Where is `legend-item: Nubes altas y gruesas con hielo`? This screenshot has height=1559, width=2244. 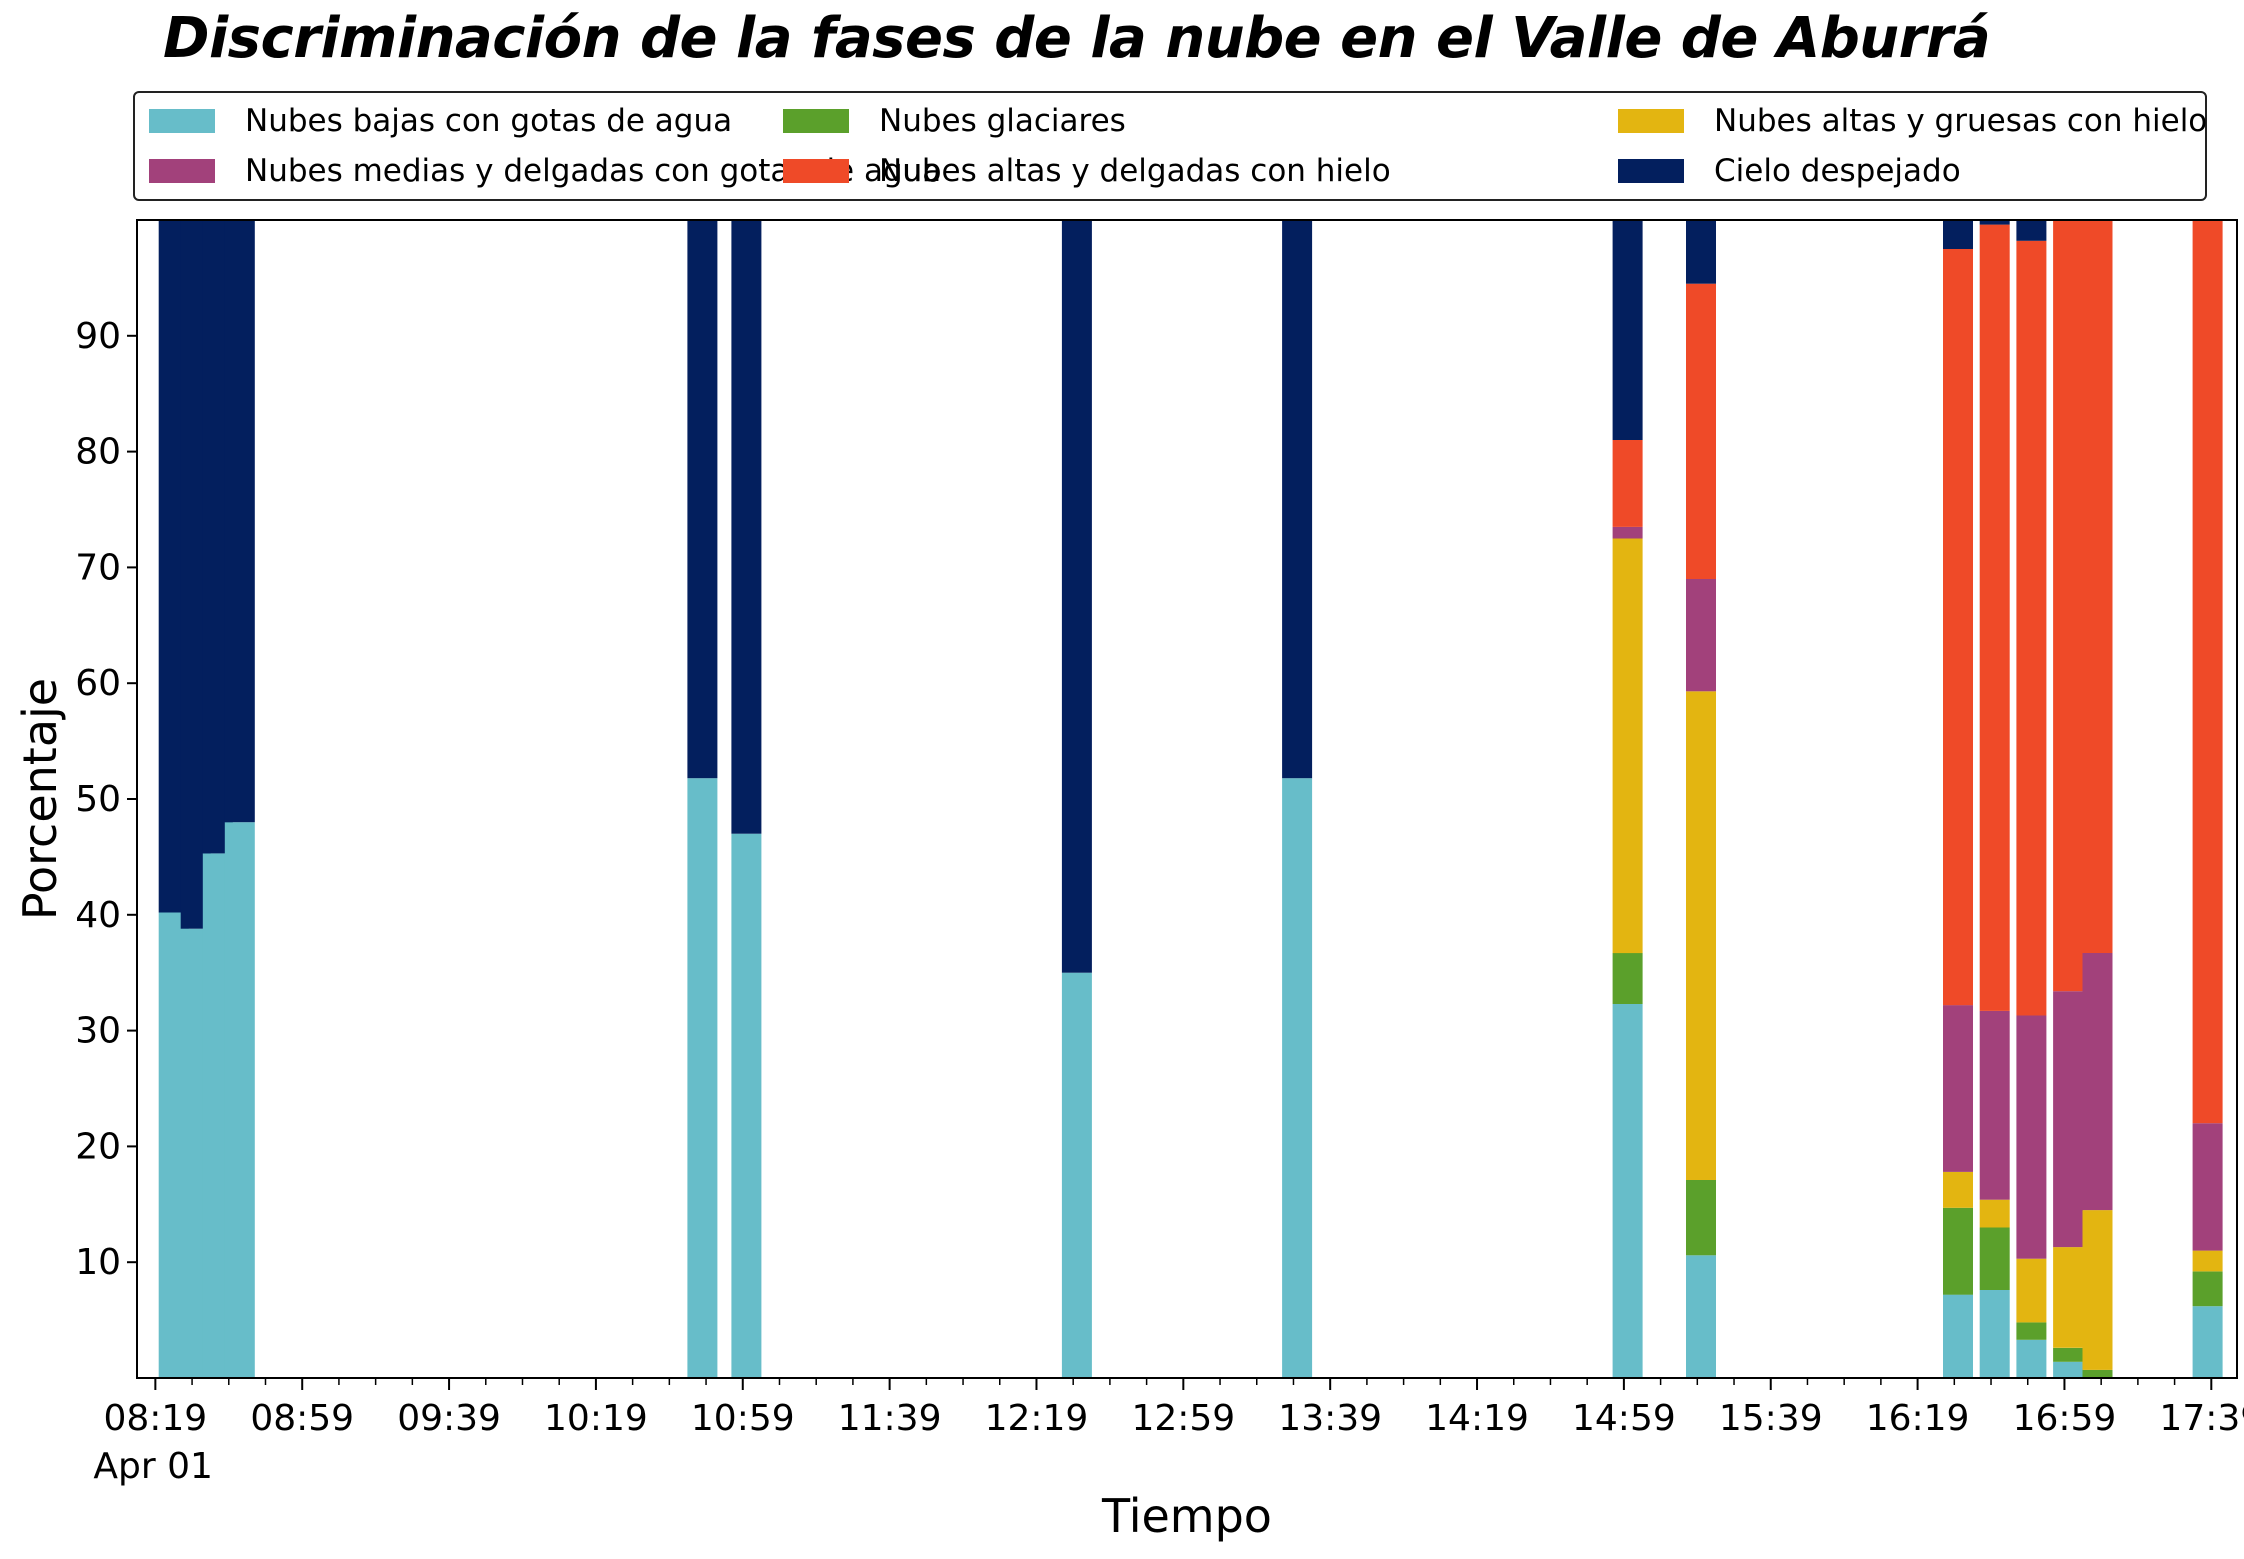
legend-item: Nubes altas y gruesas con hielo is located at coordinates (1912, 121).